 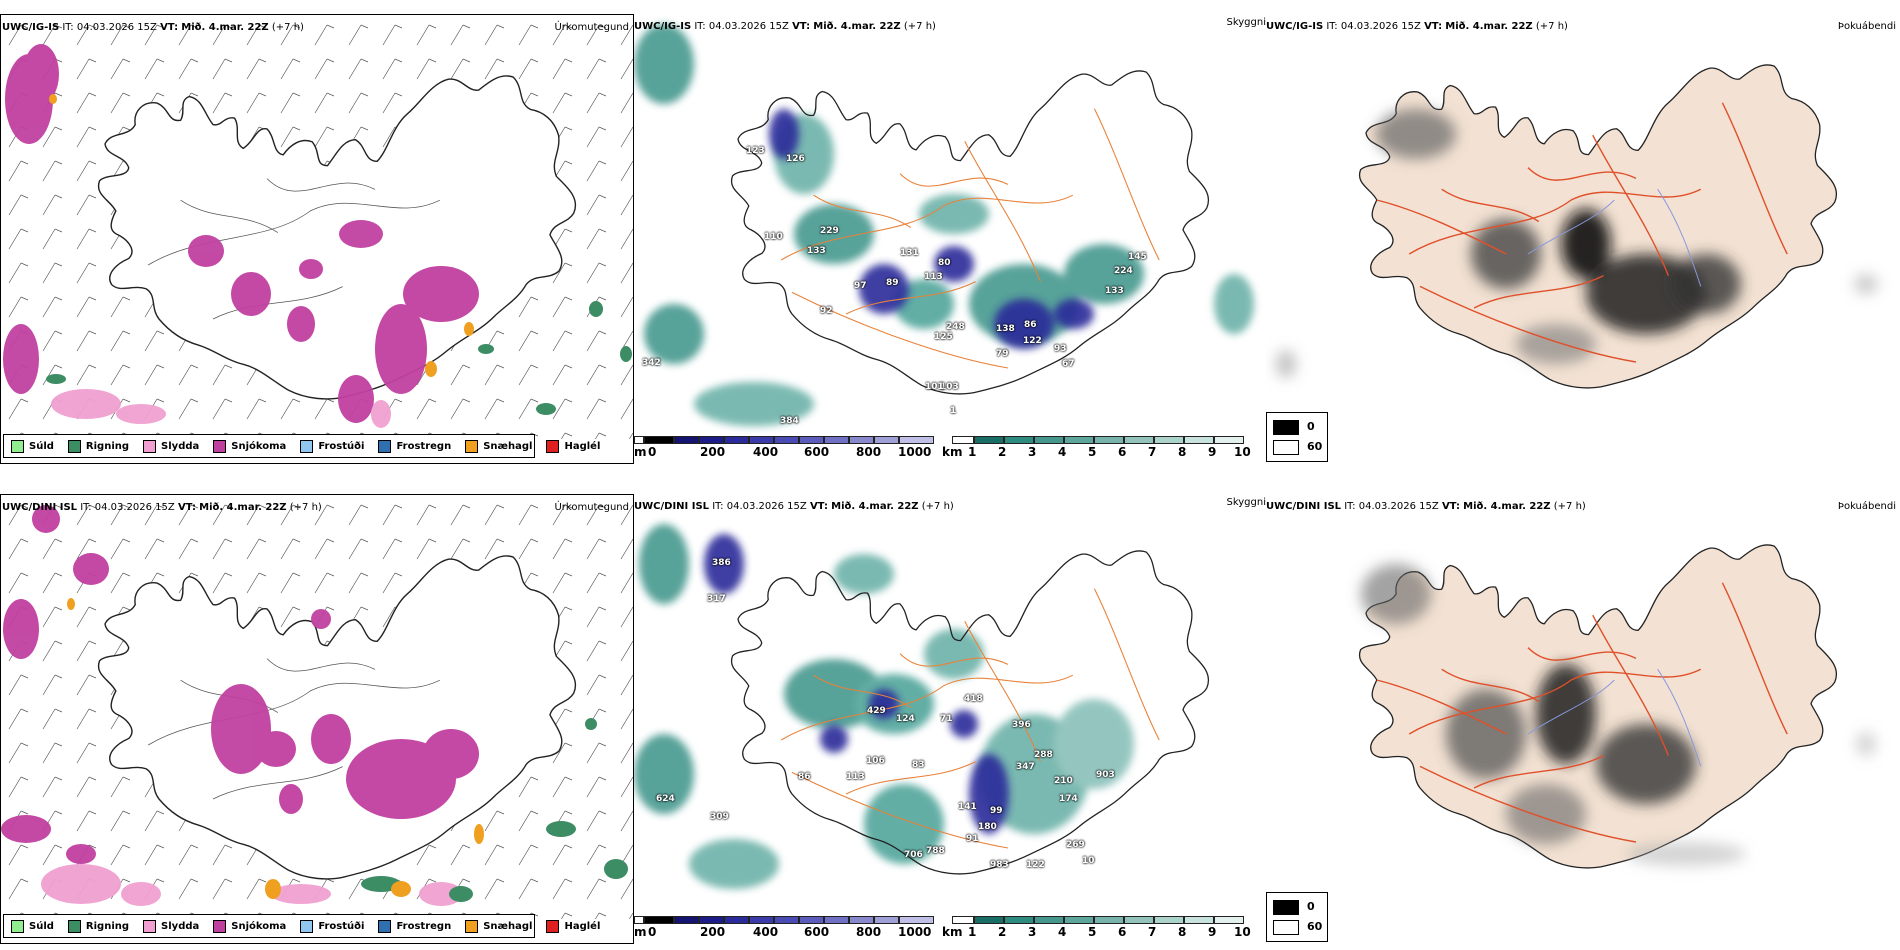 I want to click on cloud-label: 317, so click(x=716, y=599).